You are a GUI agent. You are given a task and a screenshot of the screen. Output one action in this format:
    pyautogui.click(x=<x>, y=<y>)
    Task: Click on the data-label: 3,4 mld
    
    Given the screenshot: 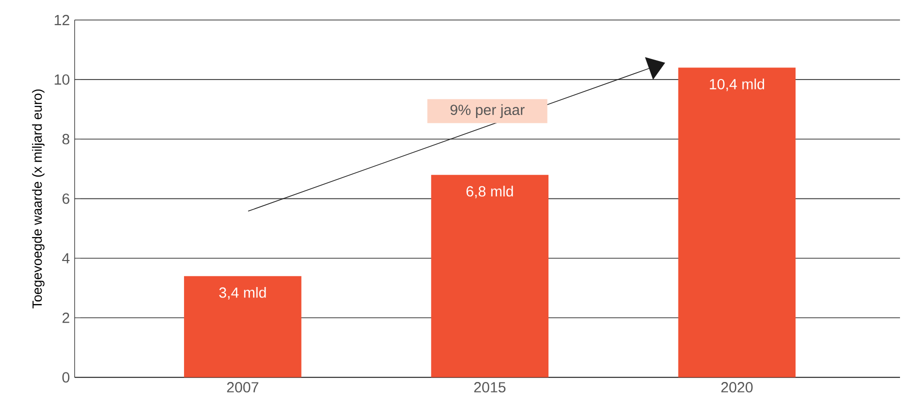 What is the action you would take?
    pyautogui.click(x=242, y=293)
    